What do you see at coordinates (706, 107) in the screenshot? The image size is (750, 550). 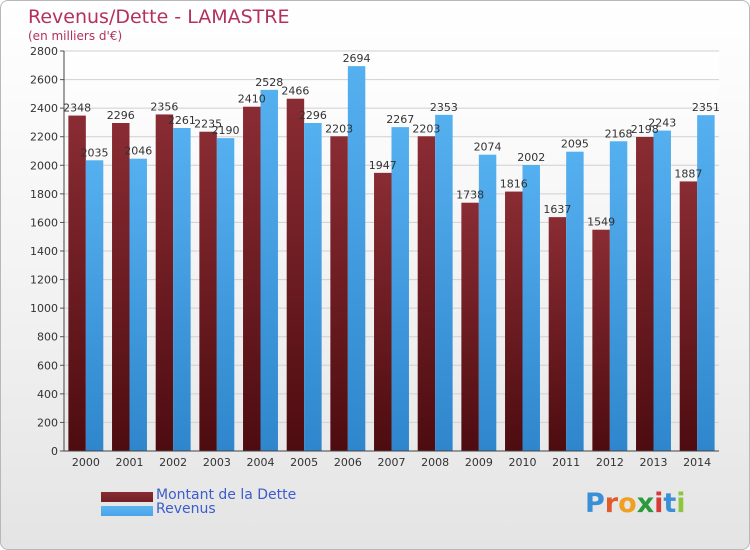 I see `data-label-revenus: 2351` at bounding box center [706, 107].